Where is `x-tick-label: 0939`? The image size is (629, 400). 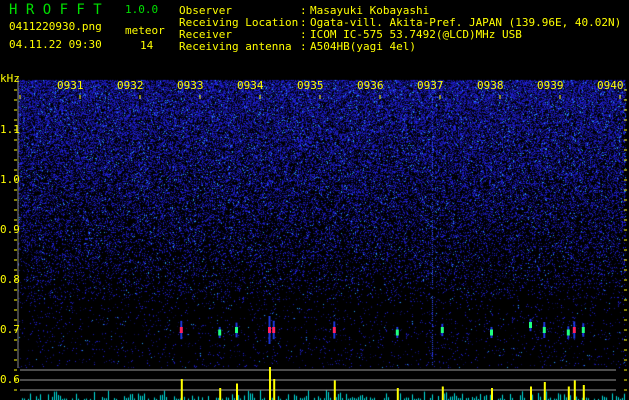 x-tick-label: 0939 is located at coordinates (550, 85).